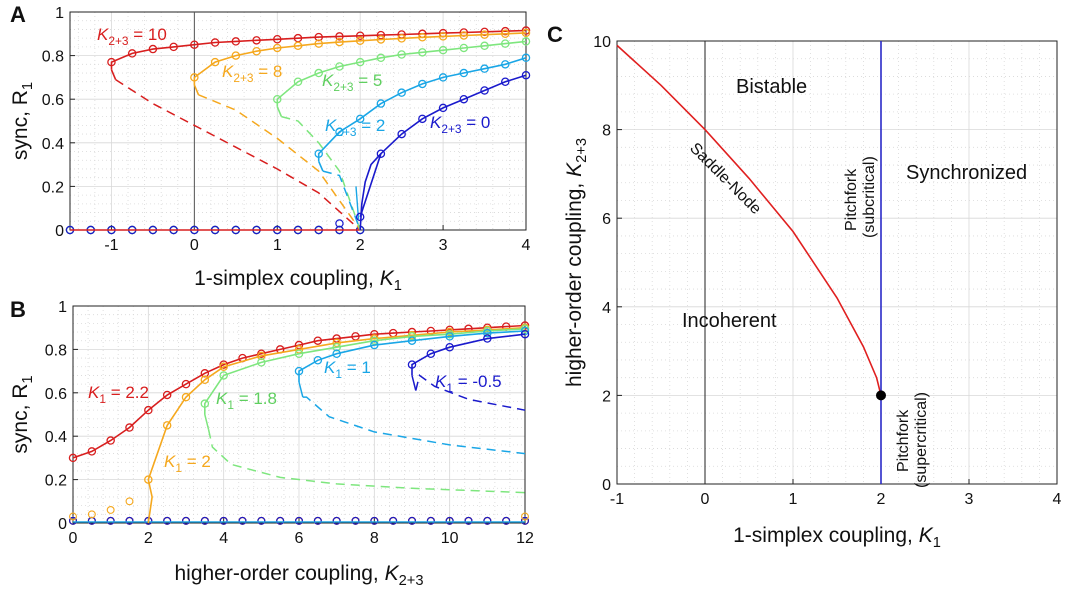  What do you see at coordinates (178, 468) in the screenshot?
I see `panel-b-annotation-1-sub: 1` at bounding box center [178, 468].